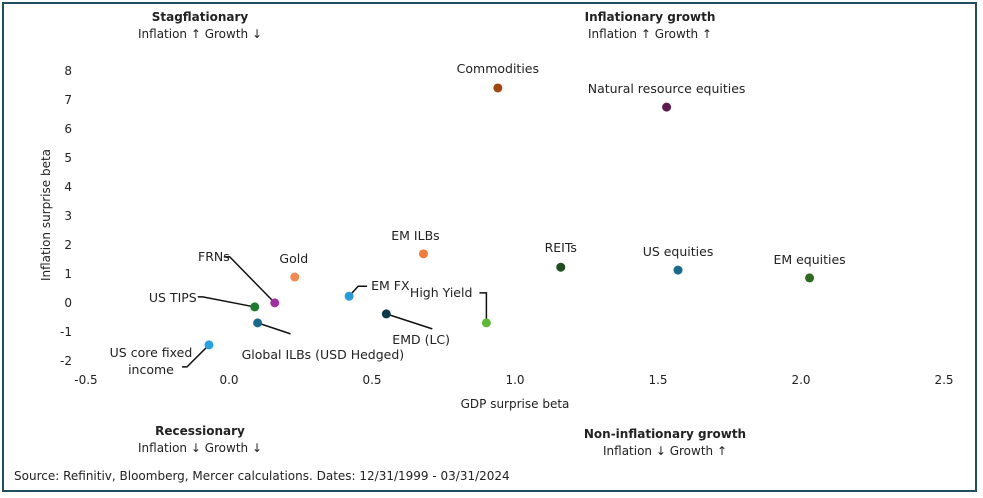  What do you see at coordinates (667, 88) in the screenshot?
I see `data-label: Natural resource equities` at bounding box center [667, 88].